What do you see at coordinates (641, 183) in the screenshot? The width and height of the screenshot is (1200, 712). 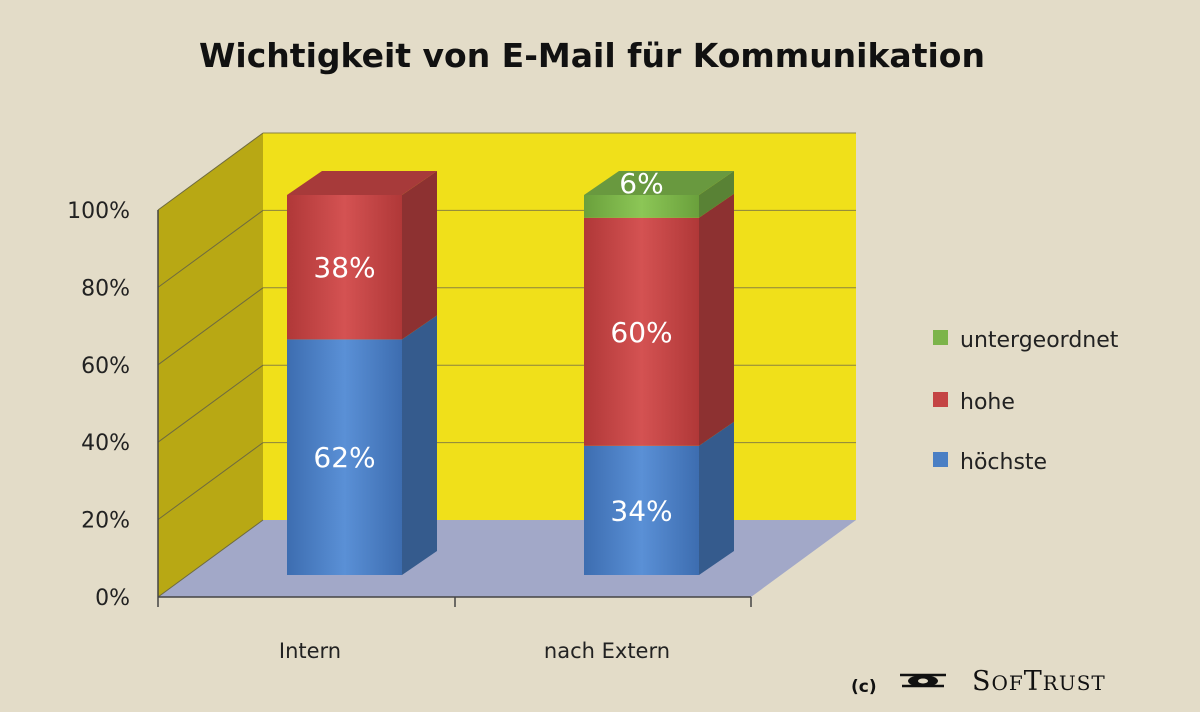 I see `data-label: 6%` at bounding box center [641, 183].